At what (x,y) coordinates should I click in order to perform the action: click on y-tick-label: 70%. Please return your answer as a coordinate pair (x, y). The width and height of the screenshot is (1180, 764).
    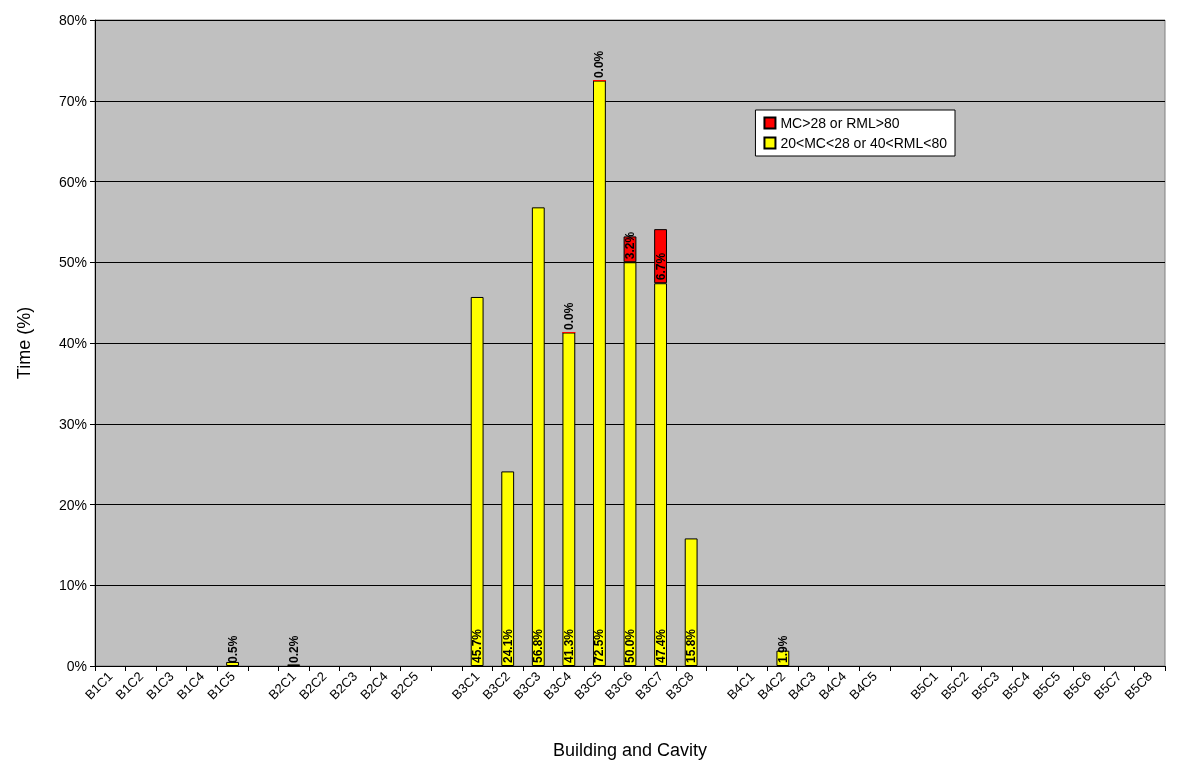
    Looking at the image, I should click on (72, 100).